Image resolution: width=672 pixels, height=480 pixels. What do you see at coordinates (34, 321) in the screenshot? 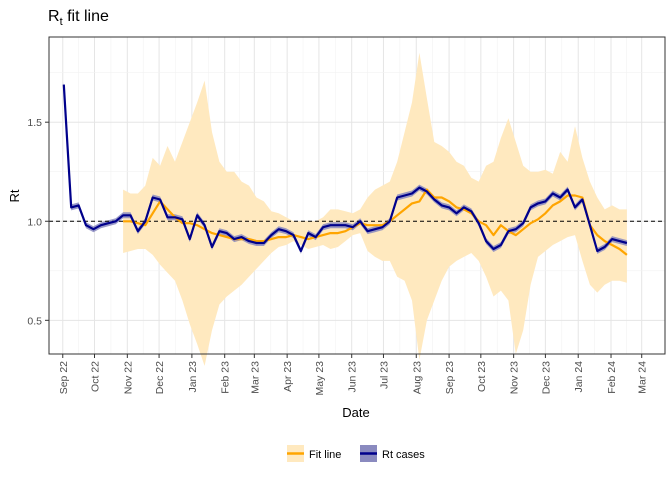
I see `y-tick-label: 0.5` at bounding box center [34, 321].